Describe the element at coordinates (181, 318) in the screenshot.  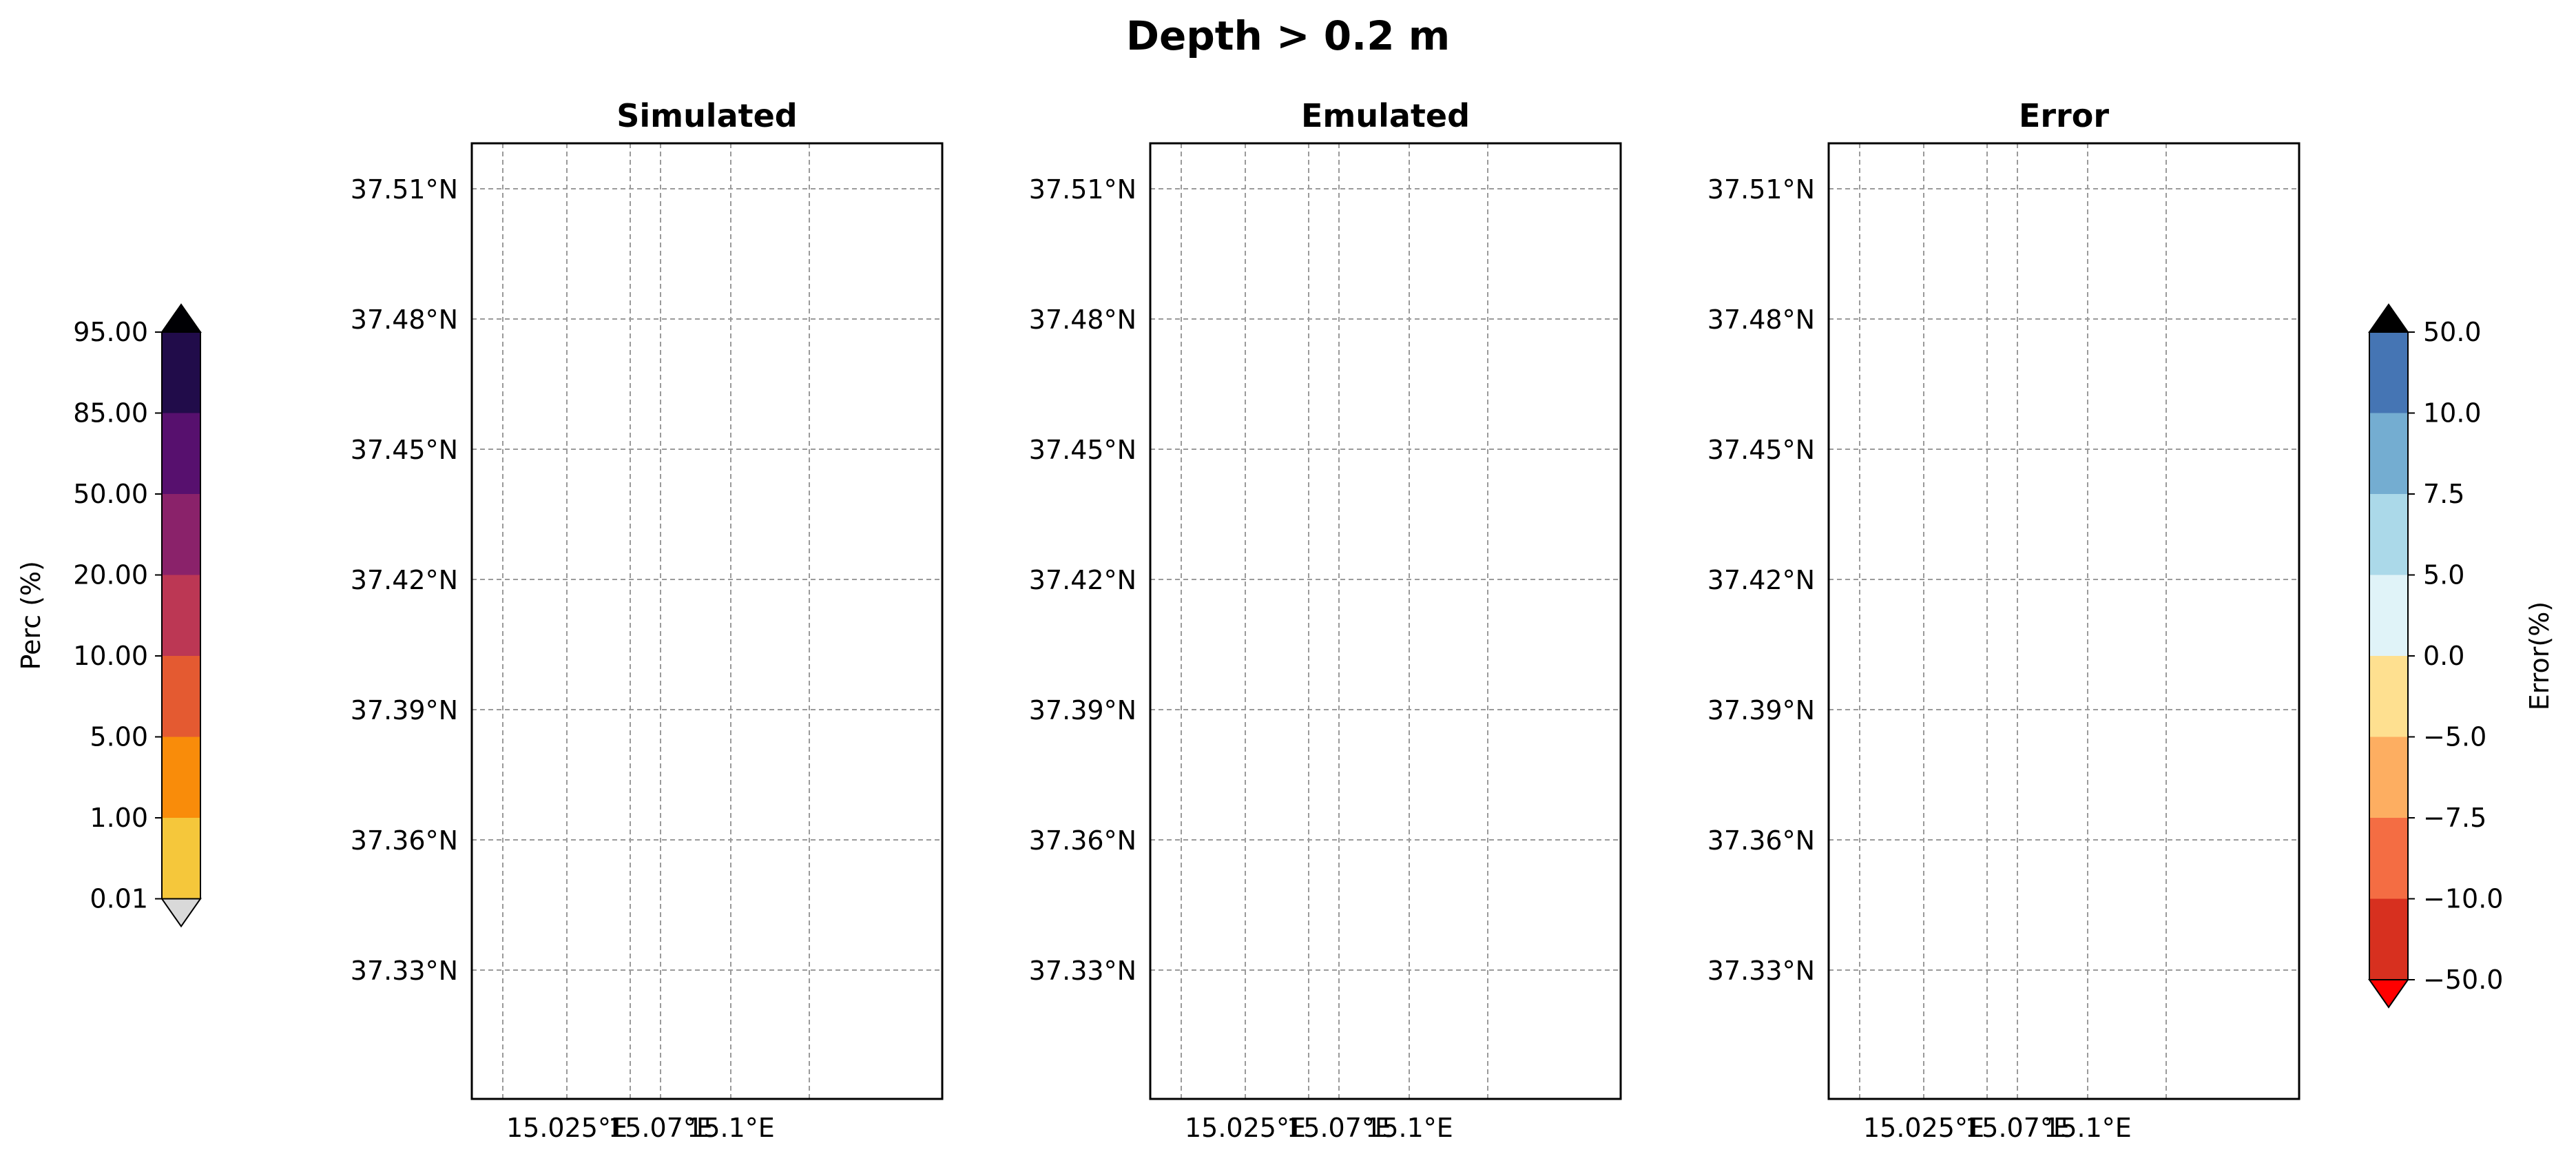
I see `colorbar-over` at that location.